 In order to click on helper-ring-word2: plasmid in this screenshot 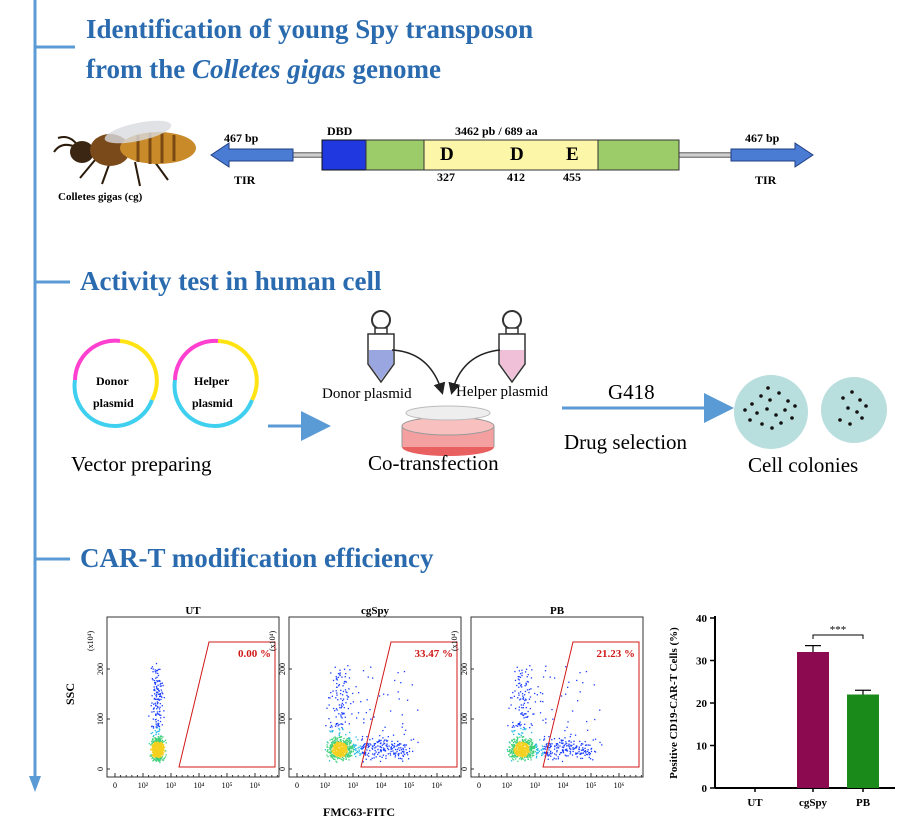, I will do `click(212, 403)`.